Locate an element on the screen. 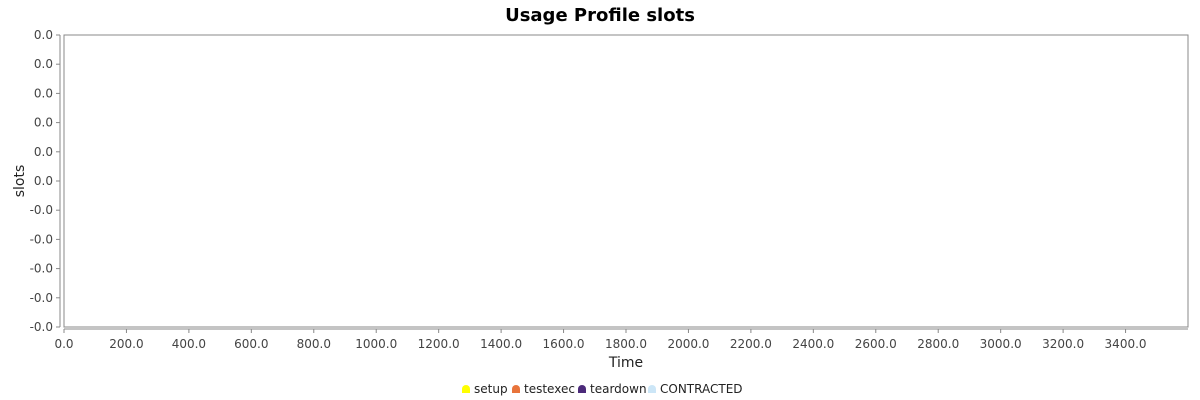 The height and width of the screenshot is (400, 1200). x-tick-label: 2200.0 is located at coordinates (751, 344).